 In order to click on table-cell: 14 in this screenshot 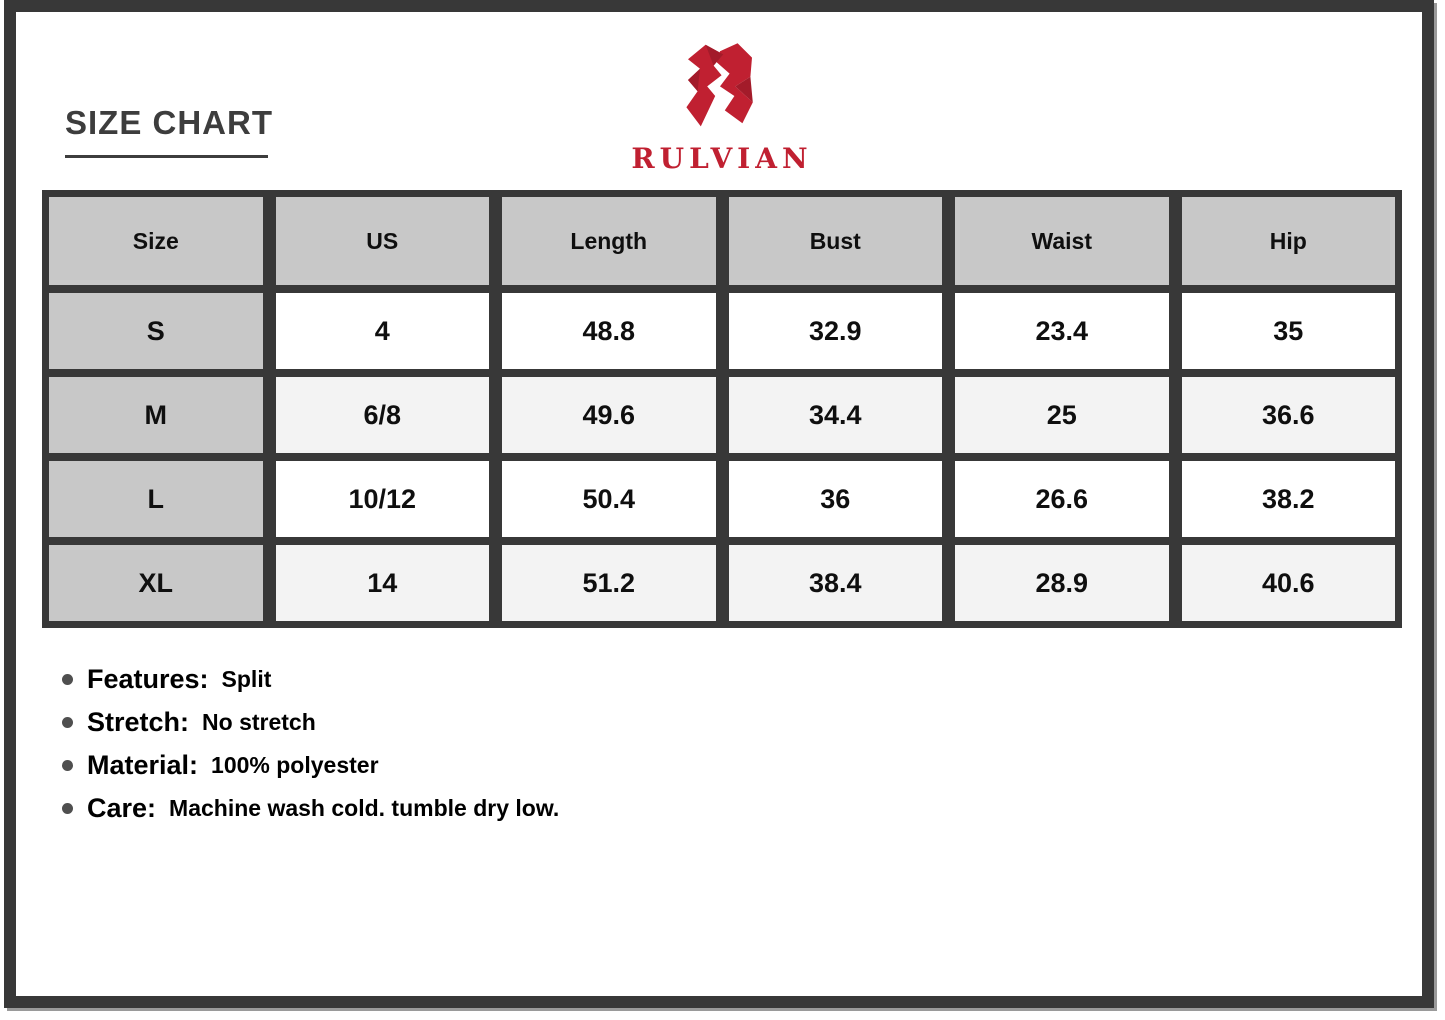, I will do `click(382, 583)`.